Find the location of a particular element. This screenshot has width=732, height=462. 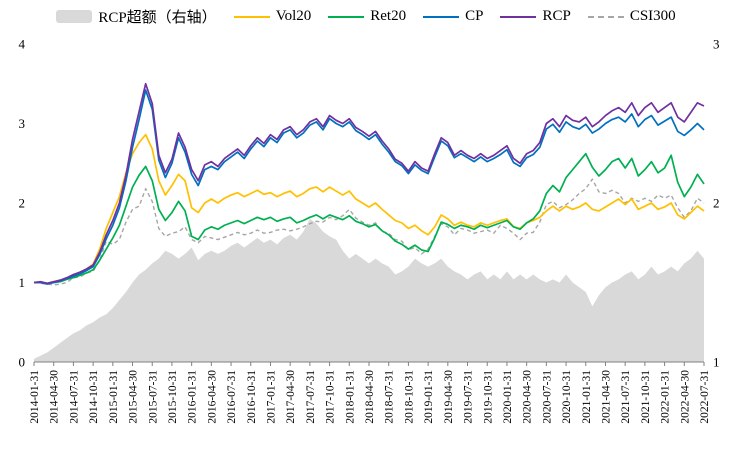

x-axis-label: 2015-07-31 is located at coordinates (153, 397).